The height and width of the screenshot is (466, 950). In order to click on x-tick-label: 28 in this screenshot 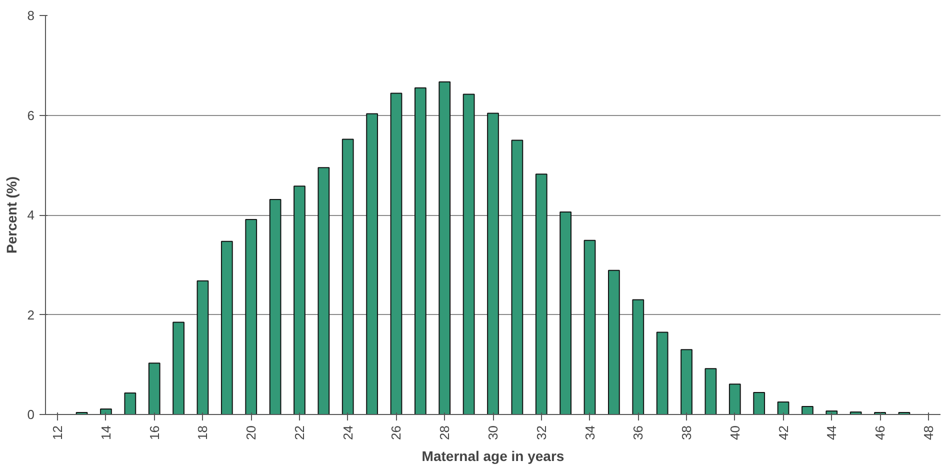, I will do `click(444, 432)`.